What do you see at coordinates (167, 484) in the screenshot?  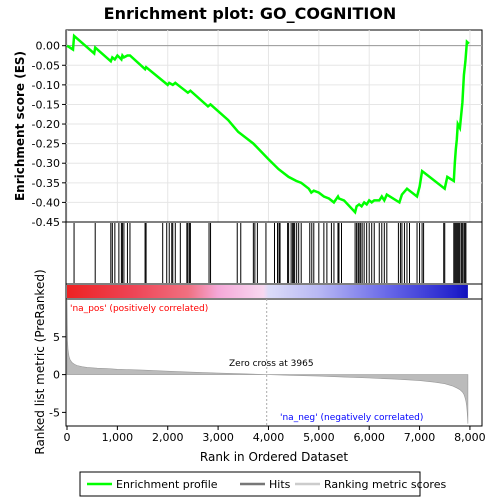 I see `legend-enrichment-profile: Enrichment profile` at bounding box center [167, 484].